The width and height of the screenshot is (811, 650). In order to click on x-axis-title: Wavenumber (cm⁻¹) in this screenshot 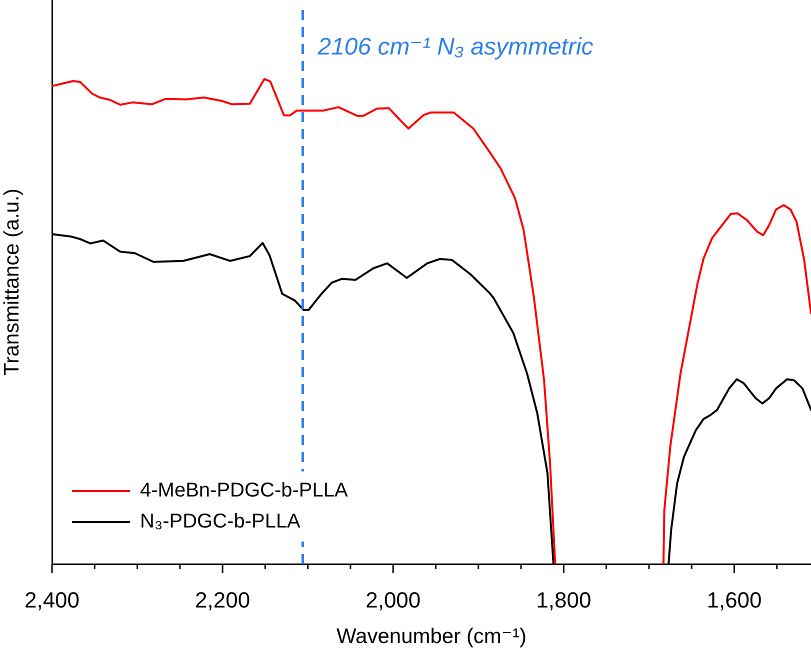, I will do `click(431, 636)`.